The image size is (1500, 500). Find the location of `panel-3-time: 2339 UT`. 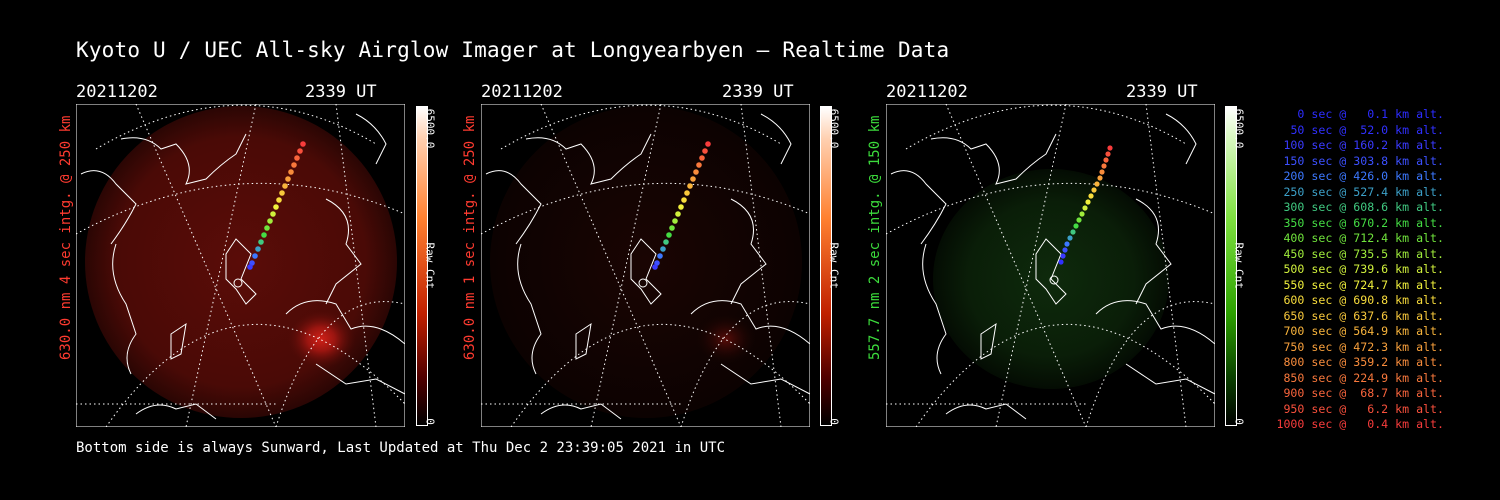

panel-3-time: 2339 UT is located at coordinates (1162, 92).